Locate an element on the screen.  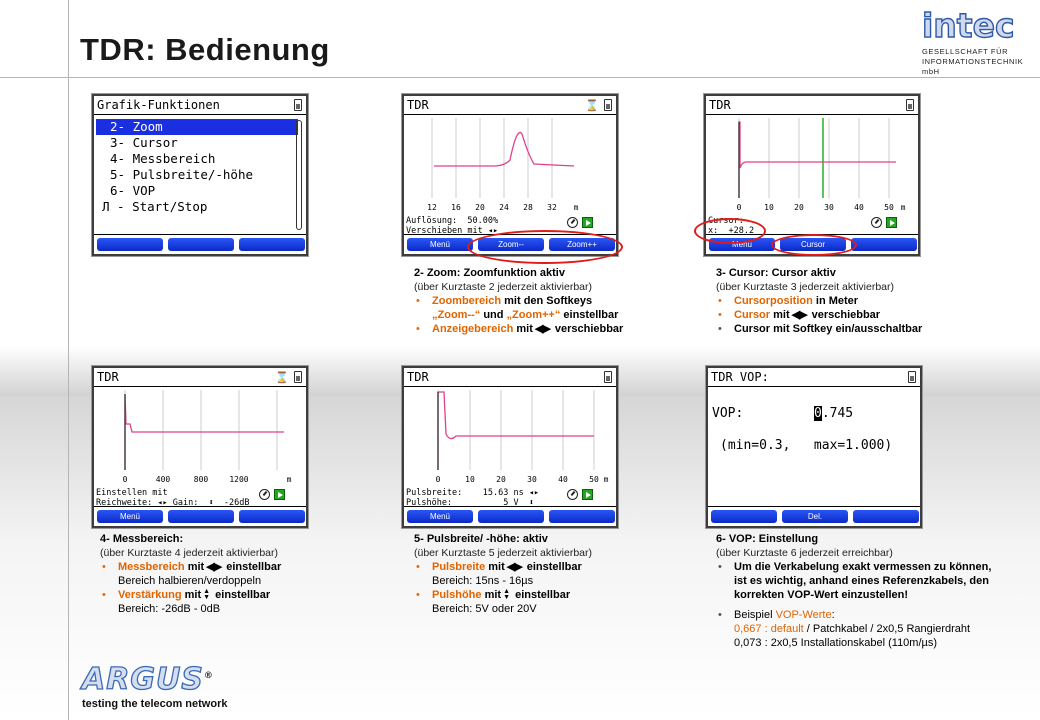
argus-logo: ARGUS® testing the telecom network is located at coordinates (154, 685).